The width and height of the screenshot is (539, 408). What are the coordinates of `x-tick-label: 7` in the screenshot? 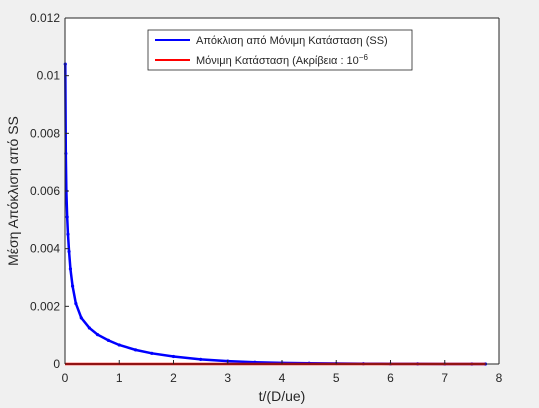 It's located at (444, 378).